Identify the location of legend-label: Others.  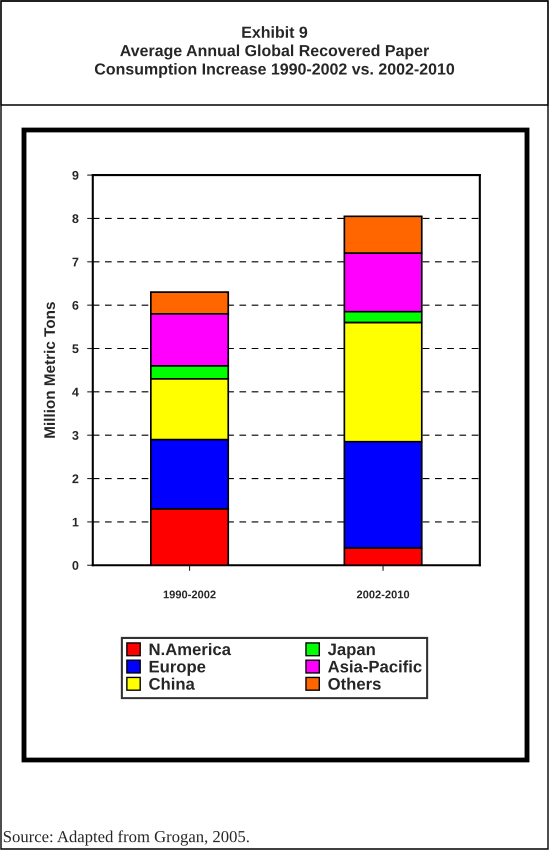
(354, 684).